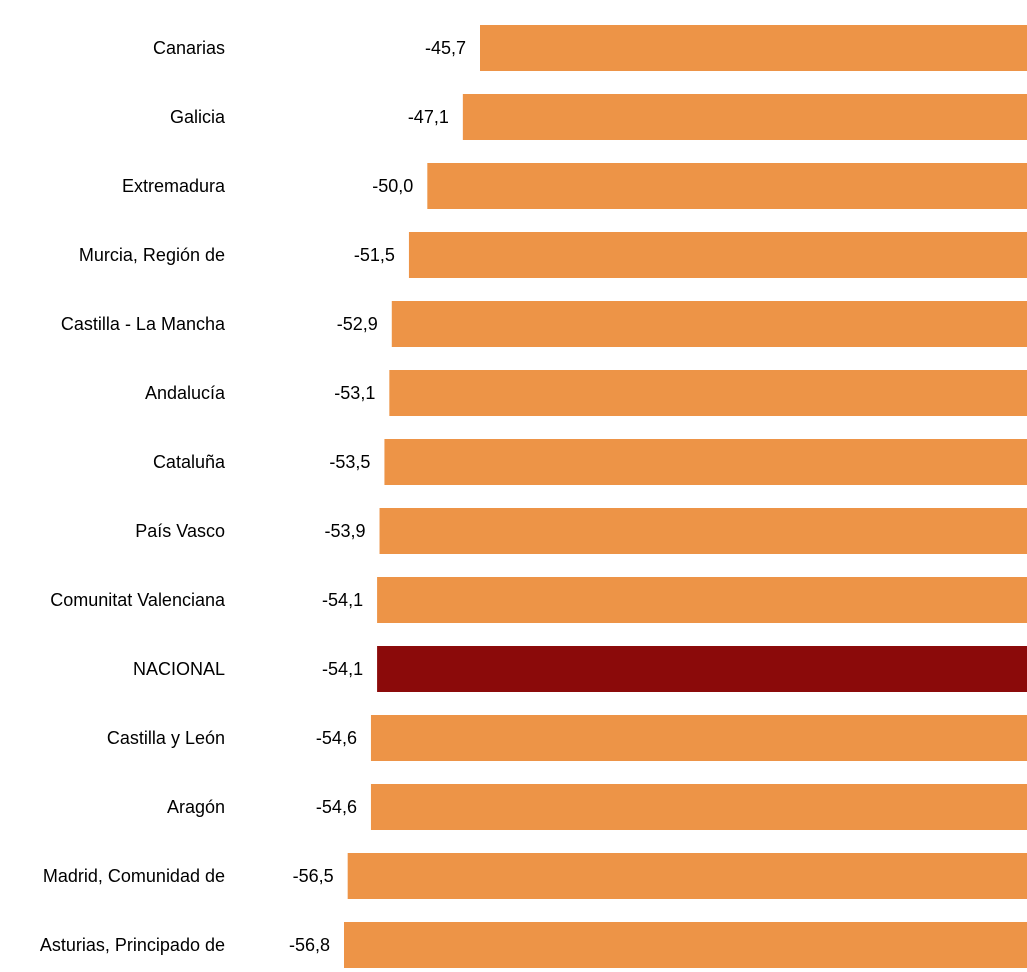  Describe the element at coordinates (357, 324) in the screenshot. I see `value-label: -52,9` at that location.